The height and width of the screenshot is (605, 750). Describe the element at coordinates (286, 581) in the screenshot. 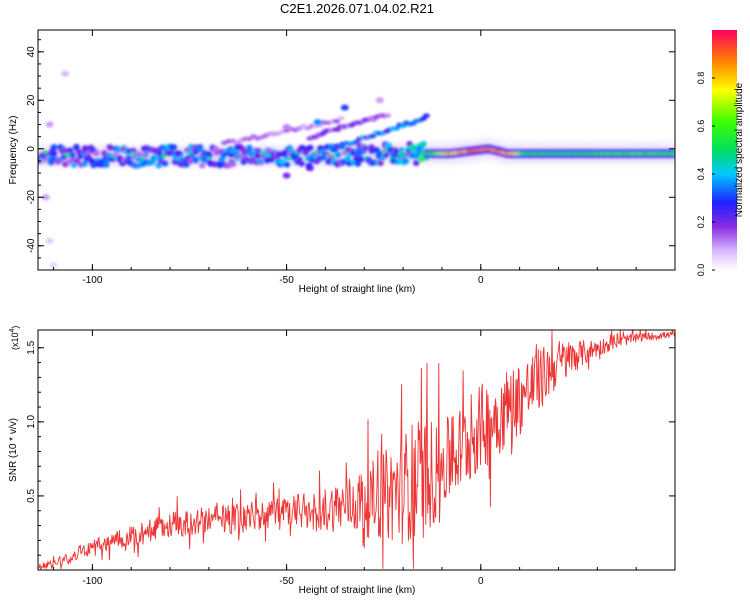

I see `snr-x-tick-label: -50` at that location.